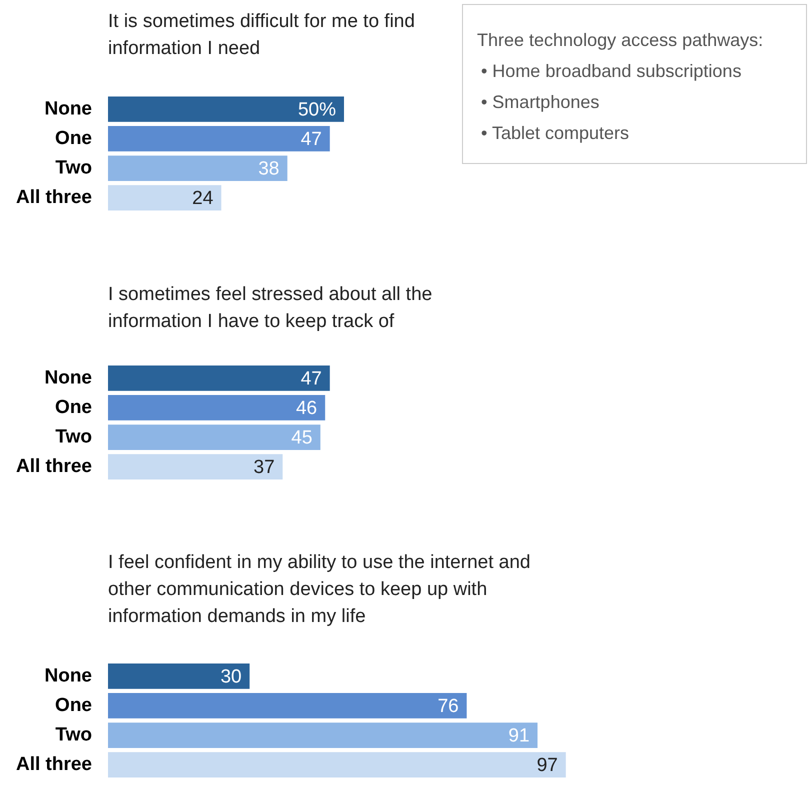  I want to click on chart-title: I feel confident in my ability to use the internet and other communication devices to keep up with information demands in my life, so click(320, 590).